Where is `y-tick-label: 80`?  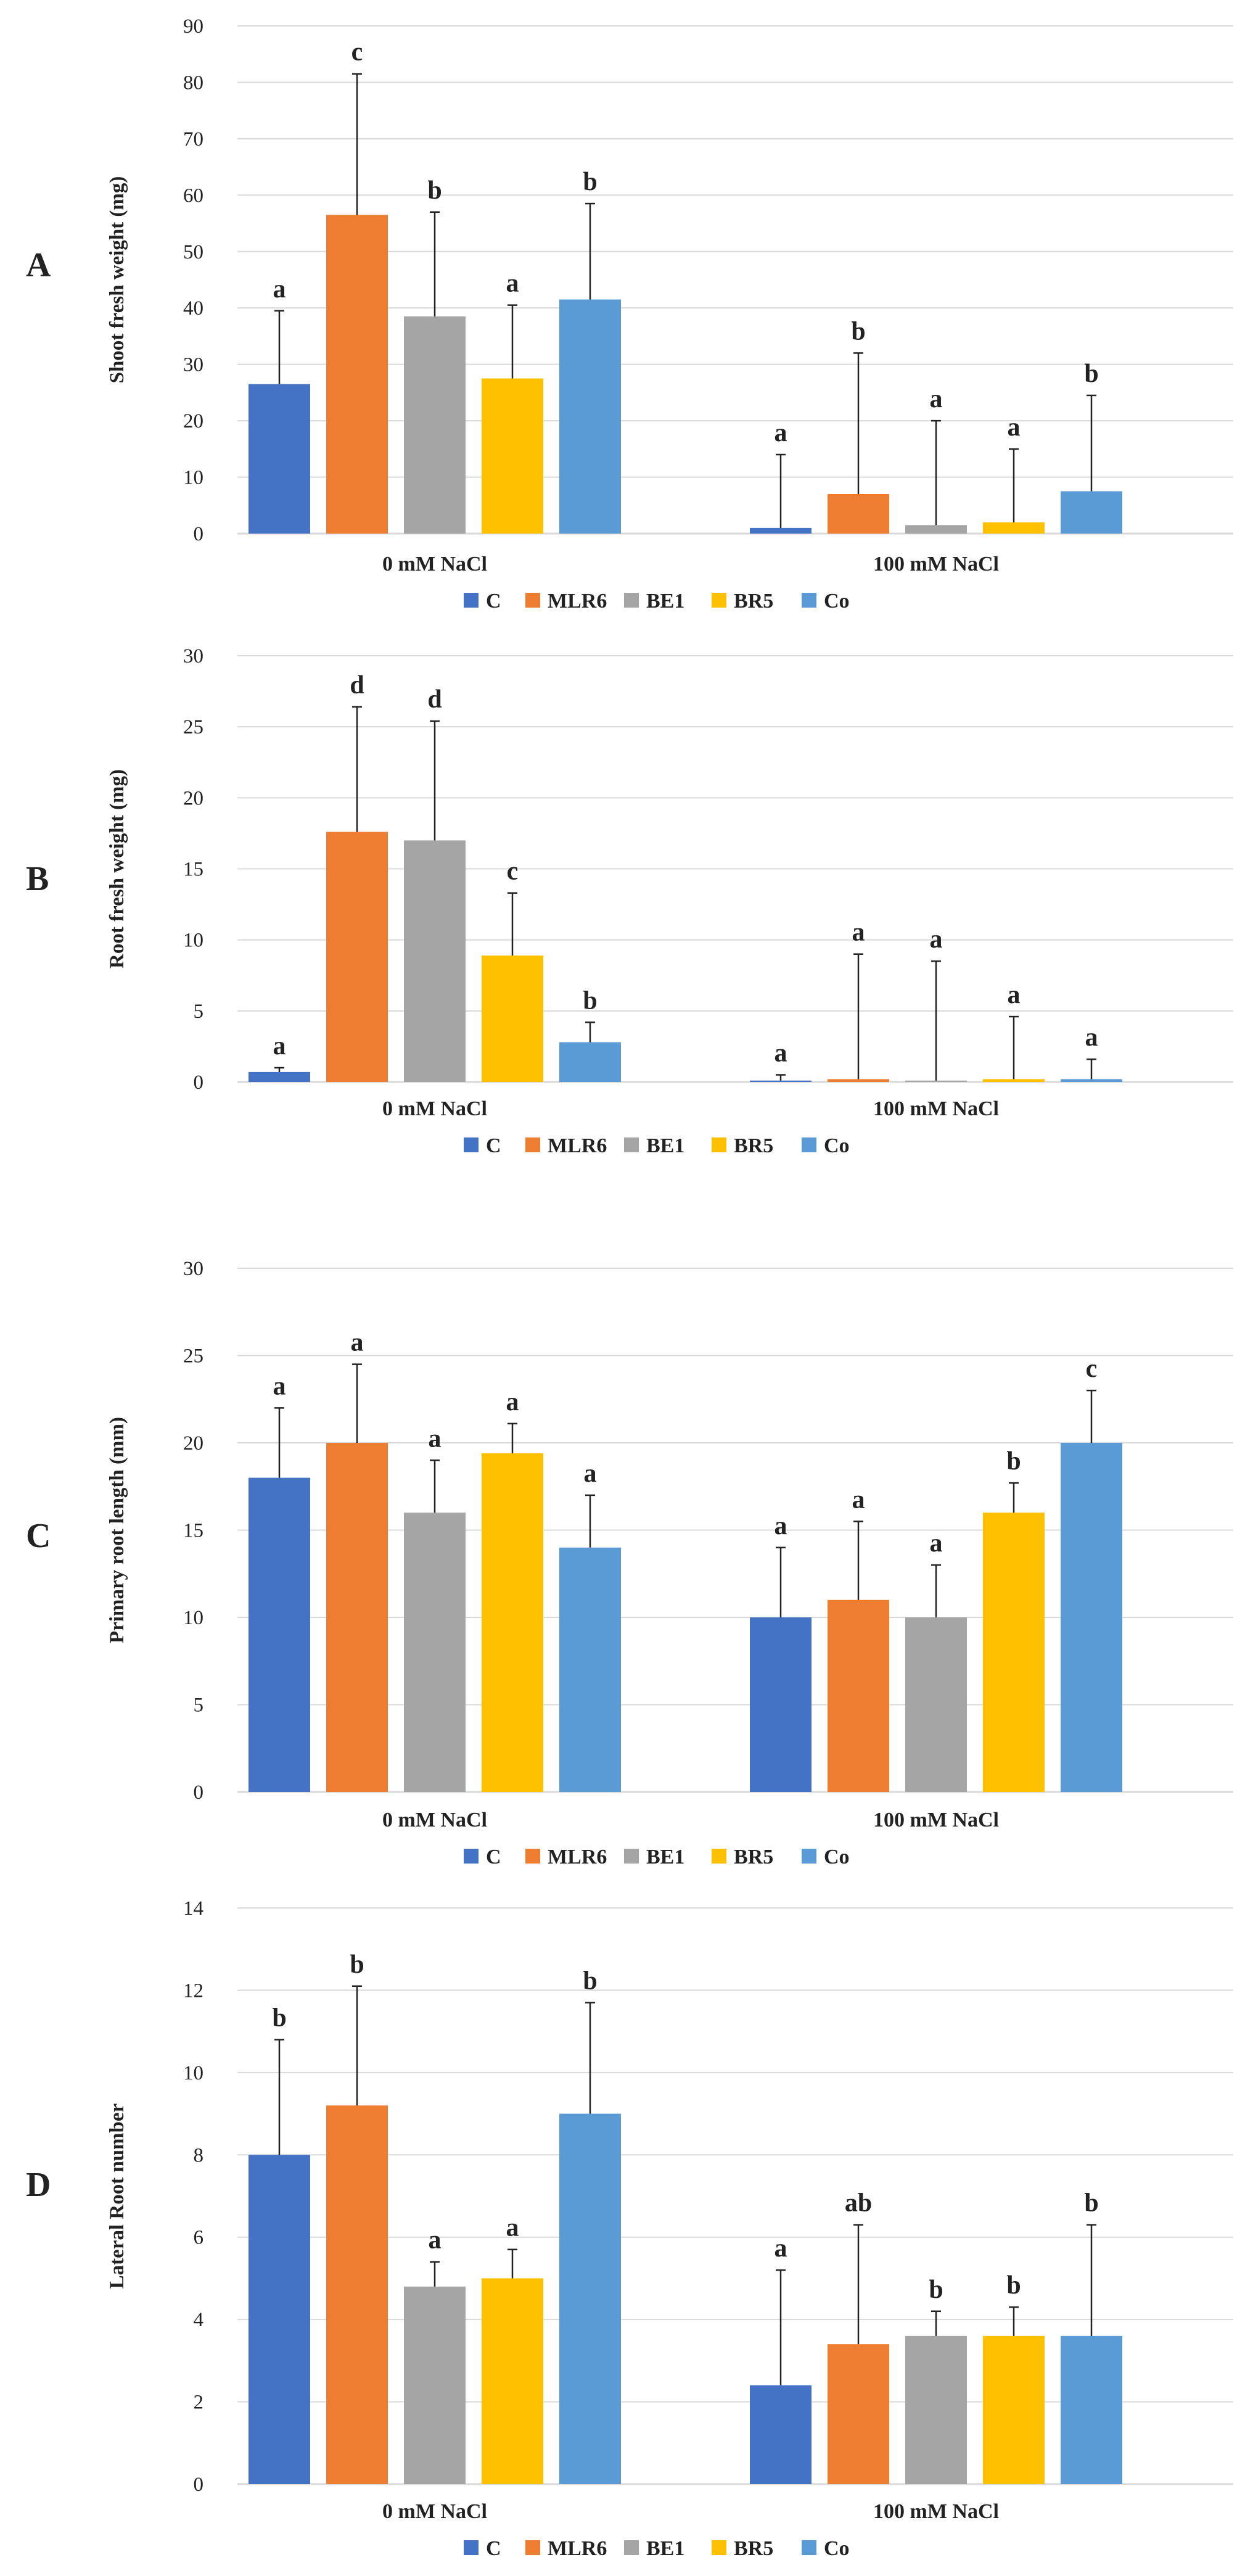 y-tick-label: 80 is located at coordinates (193, 83).